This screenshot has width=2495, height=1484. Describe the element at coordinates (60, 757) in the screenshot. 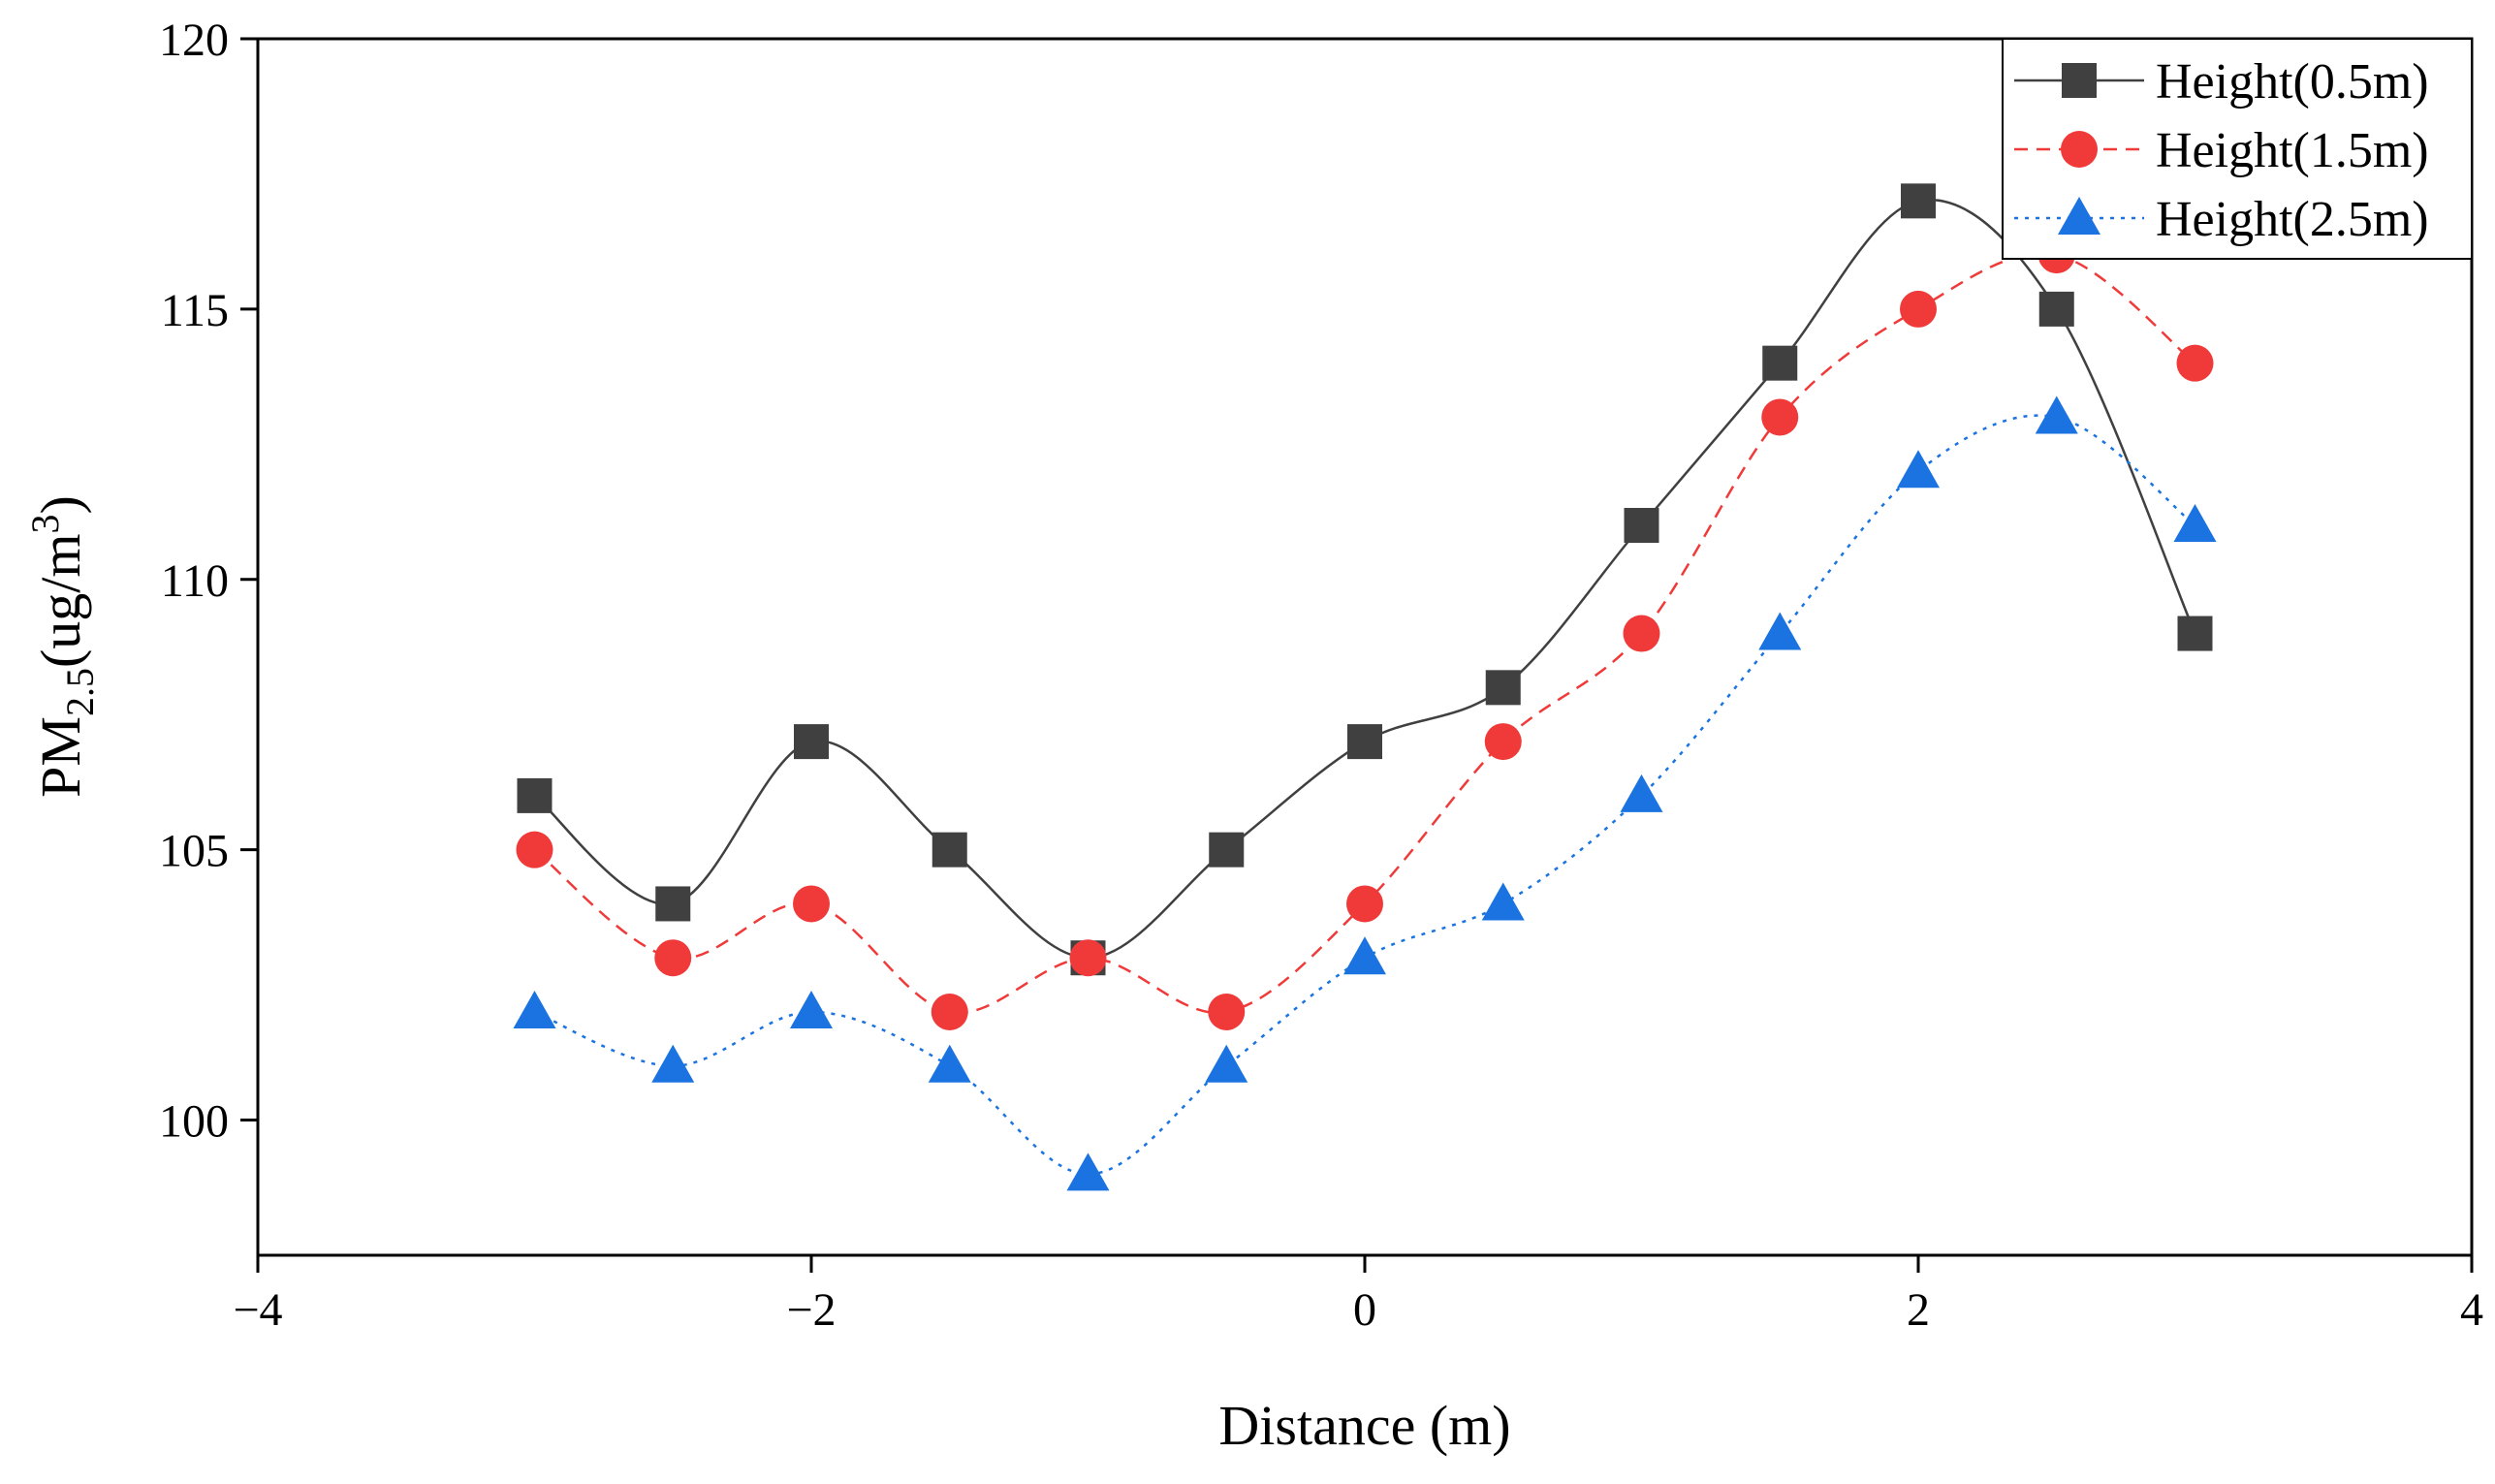

I see `y-axis-title-prefix: PM` at that location.